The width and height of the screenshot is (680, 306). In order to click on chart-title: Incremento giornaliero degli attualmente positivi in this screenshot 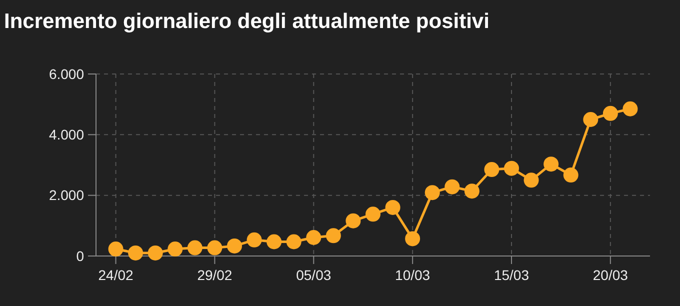, I will do `click(247, 21)`.